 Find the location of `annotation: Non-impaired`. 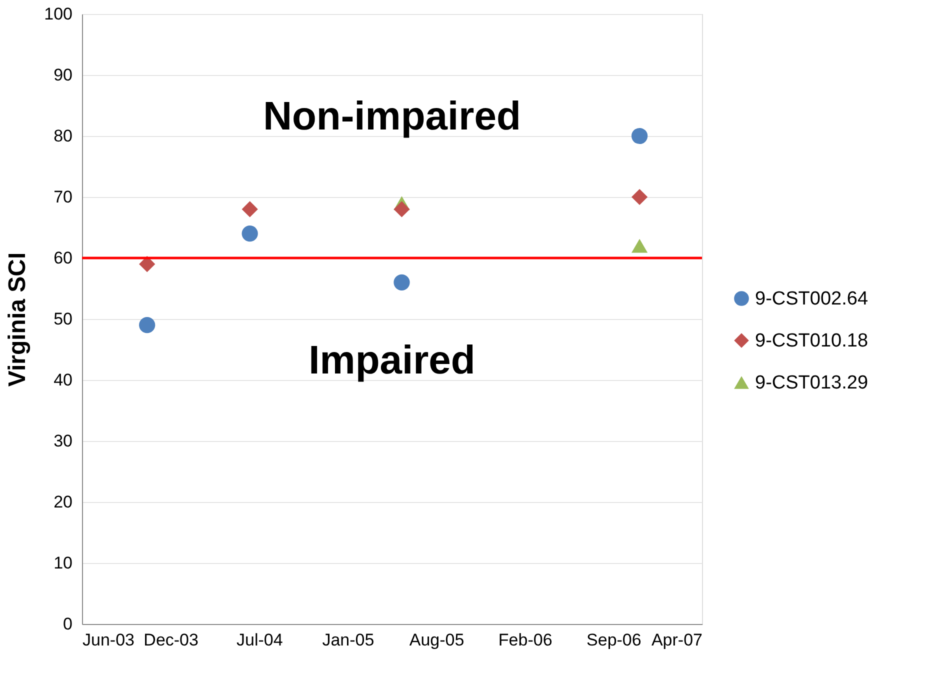

annotation: Non-impaired is located at coordinates (392, 116).